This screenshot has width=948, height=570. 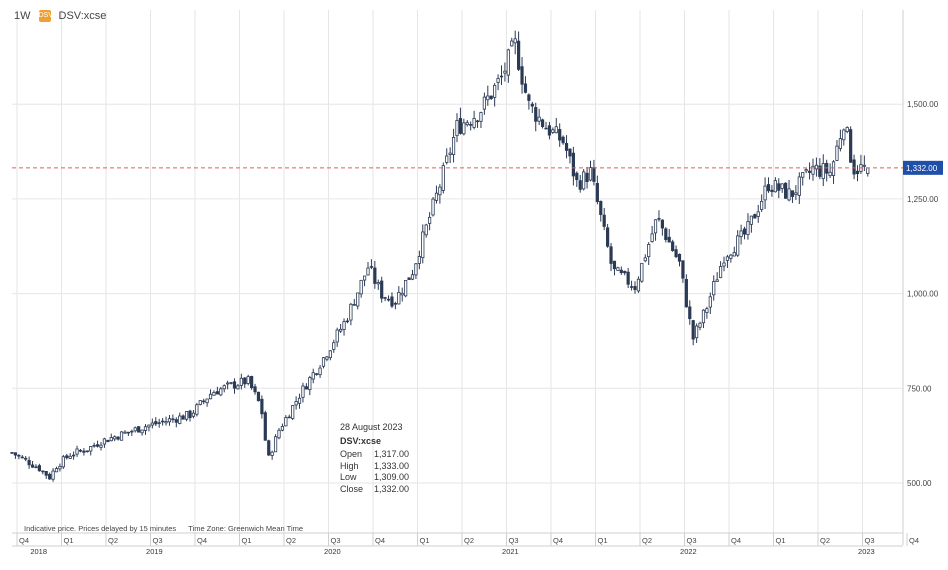 I want to click on tooltip-label: Low, so click(x=348, y=477).